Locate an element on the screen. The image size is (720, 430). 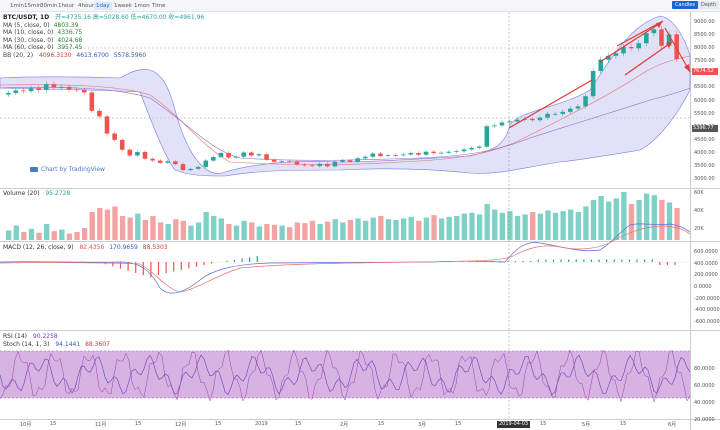
timeframe-1hour: 1hour is located at coordinates (66, 6).